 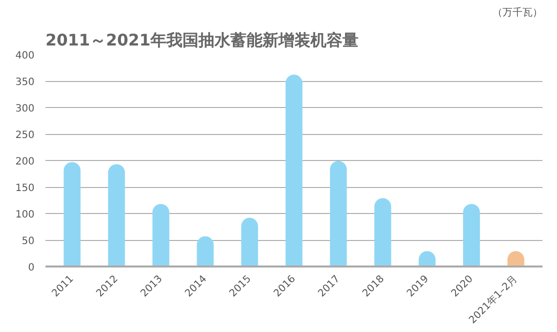 I want to click on chart-subtitle: （万千瓦）, so click(x=517, y=12).